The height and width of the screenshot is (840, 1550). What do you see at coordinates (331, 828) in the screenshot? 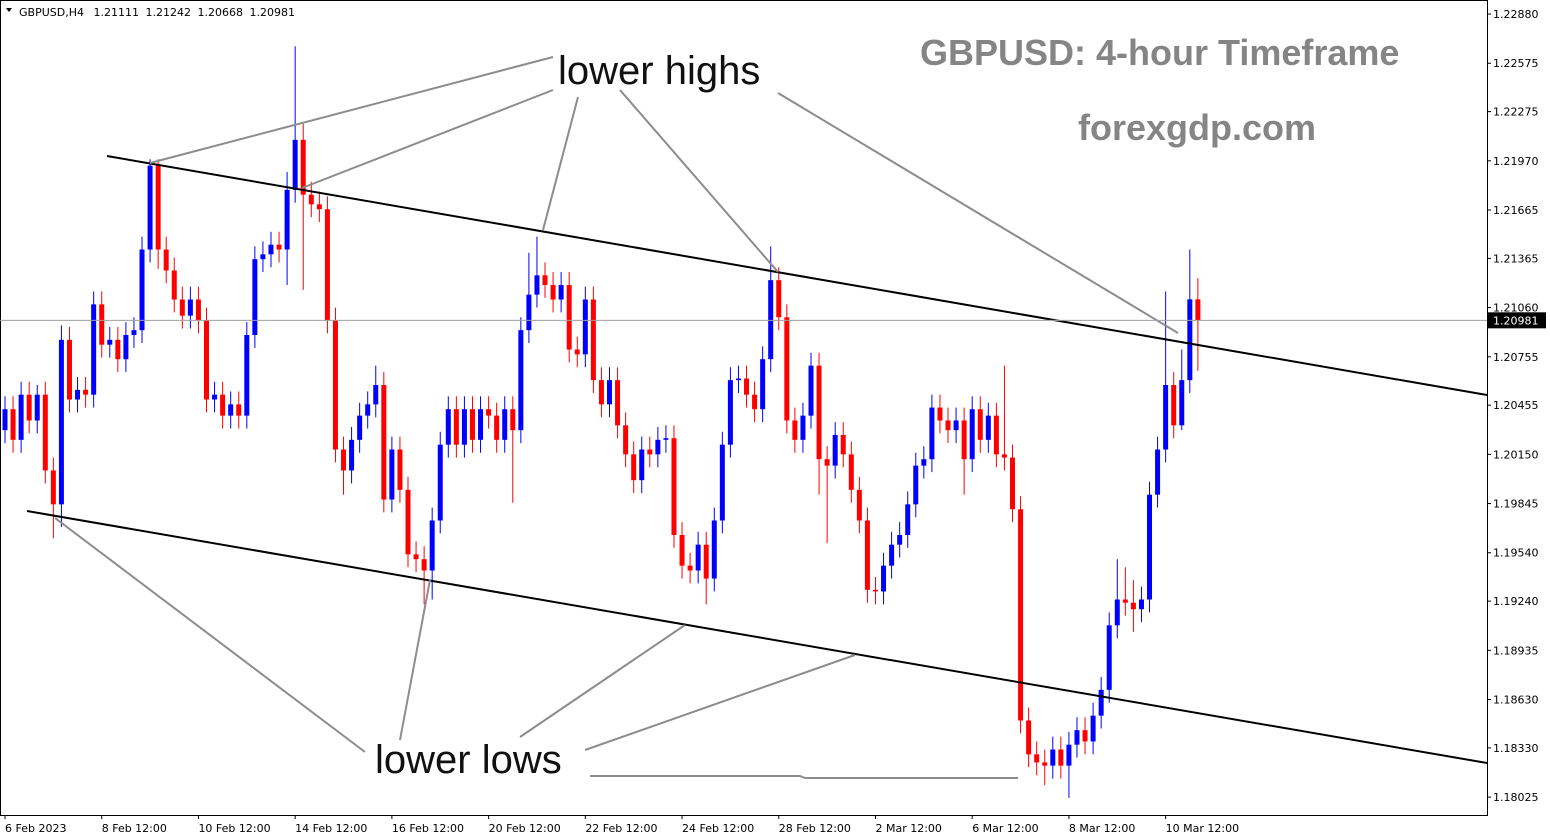
I see `x-tick-label: 14 Feb 12:00` at bounding box center [331, 828].